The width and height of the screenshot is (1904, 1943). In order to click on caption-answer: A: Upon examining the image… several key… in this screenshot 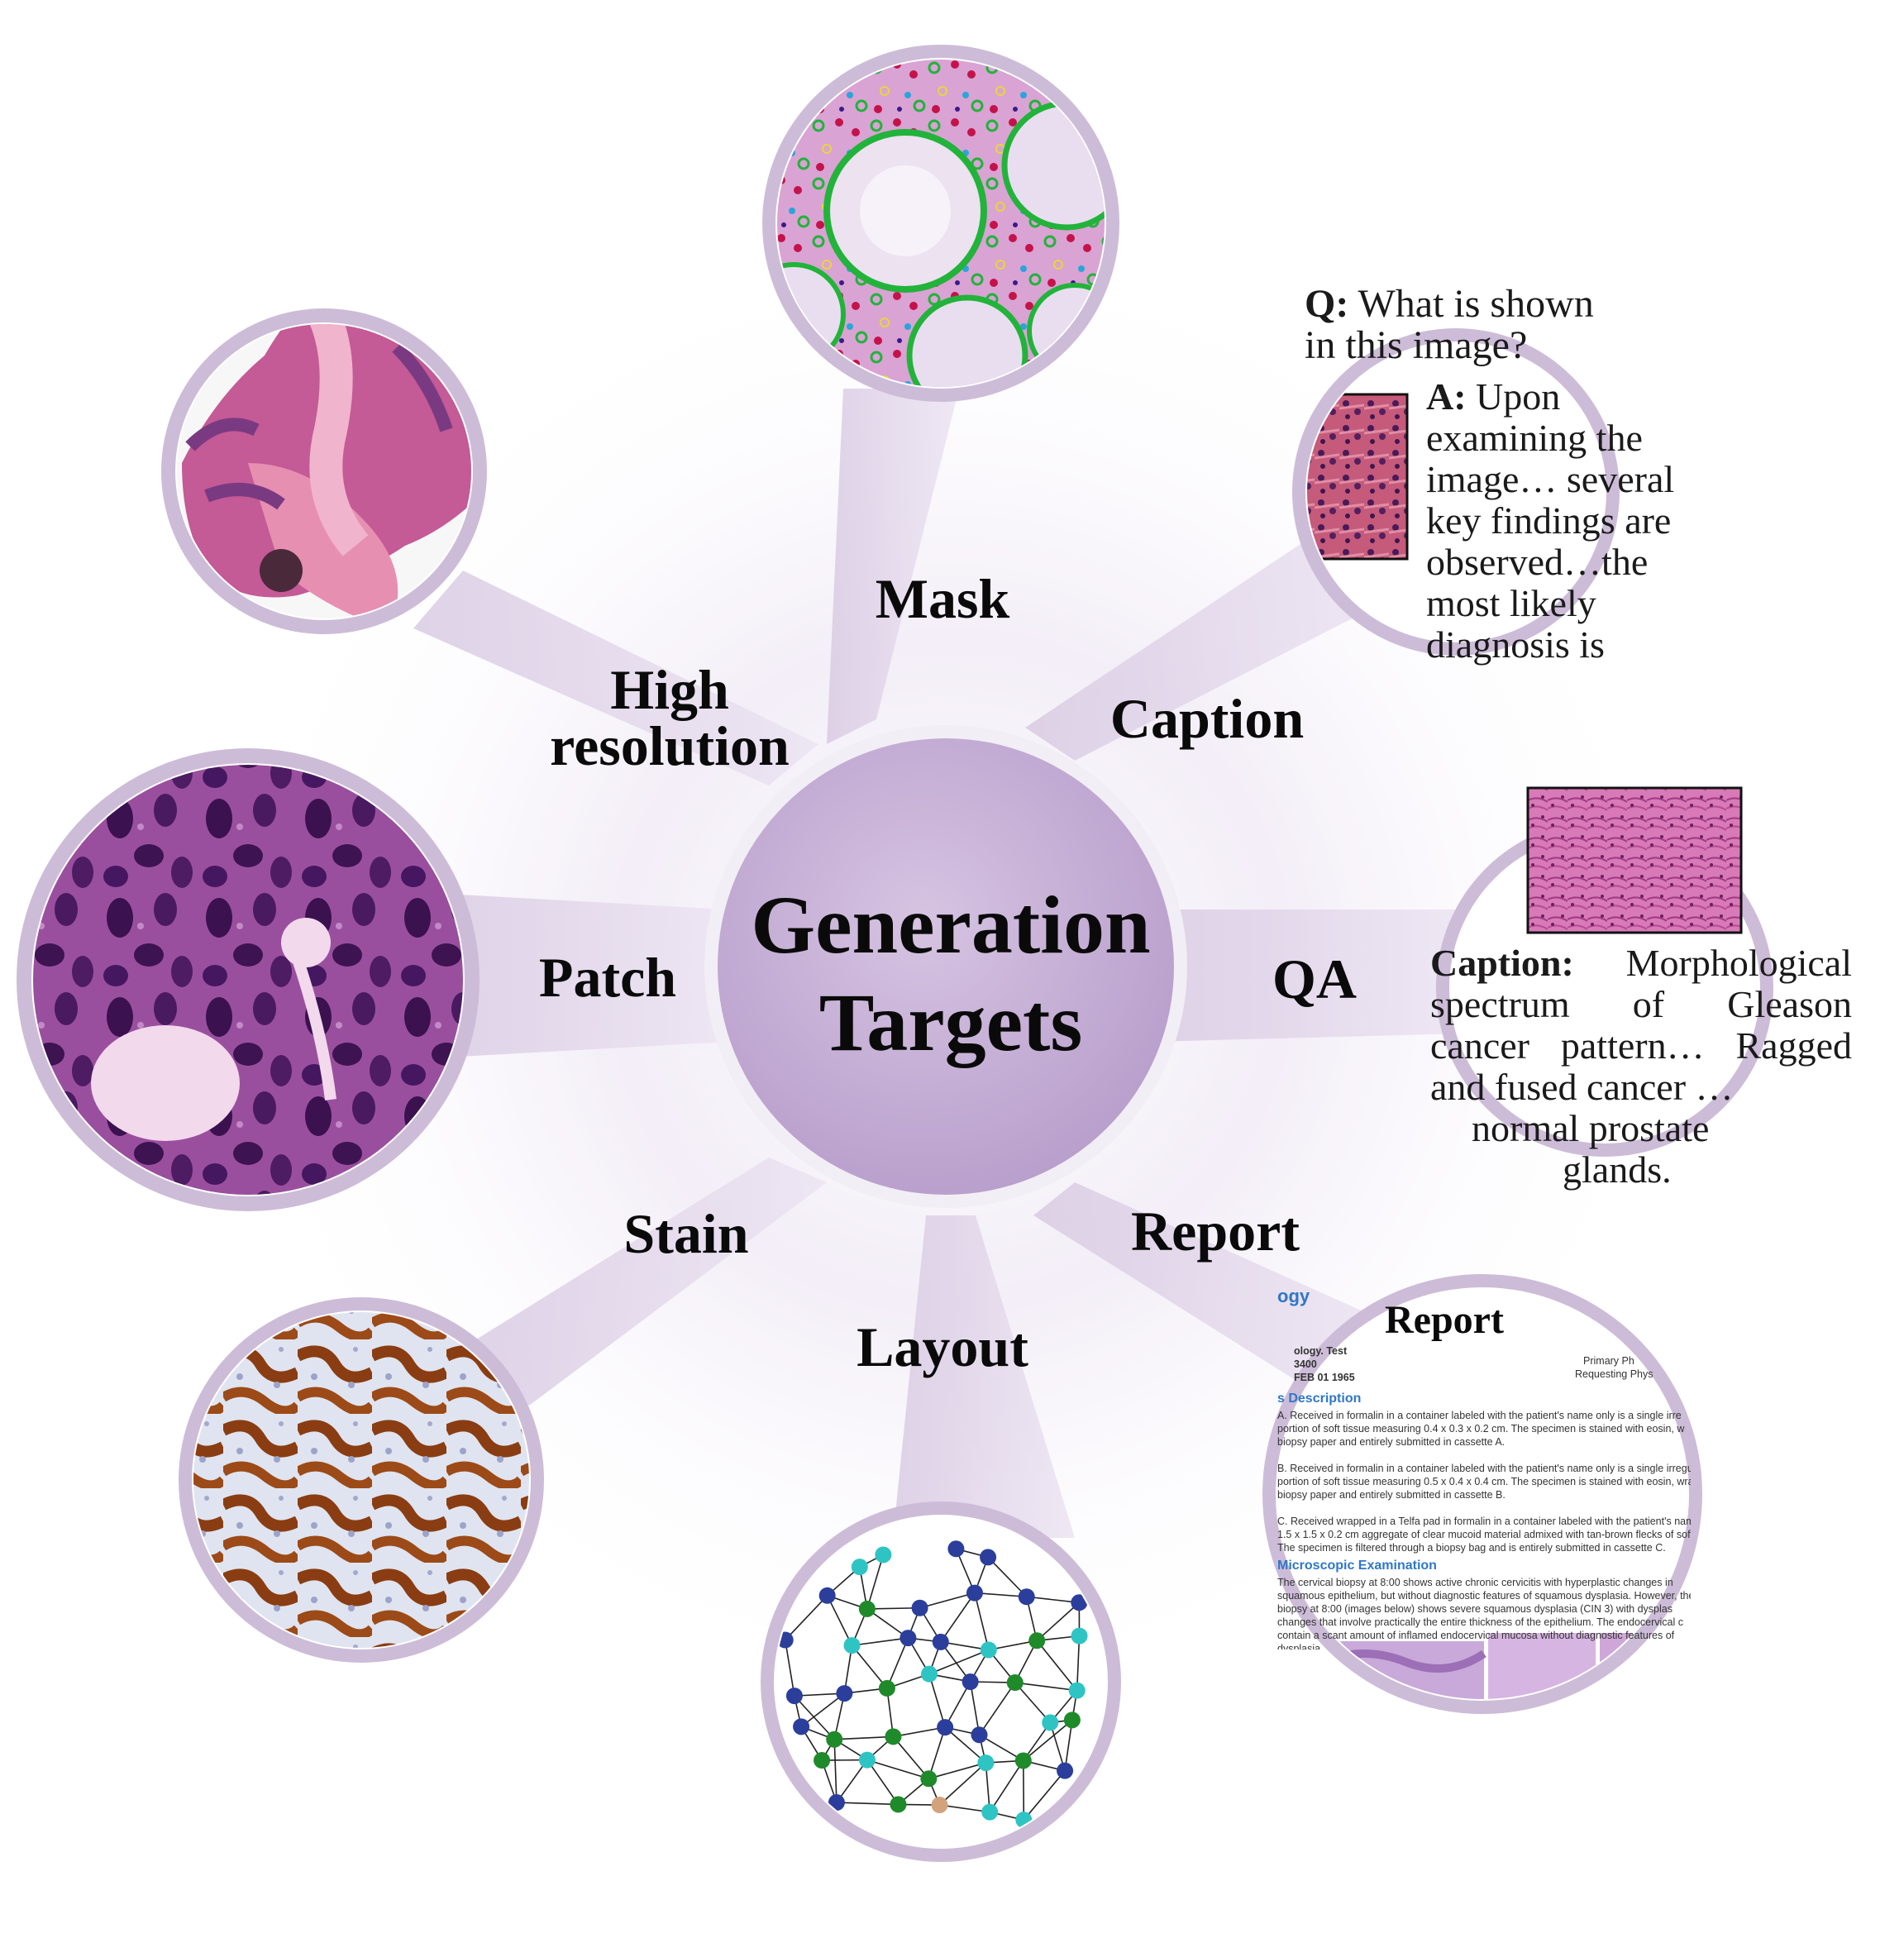, I will do `click(1550, 521)`.